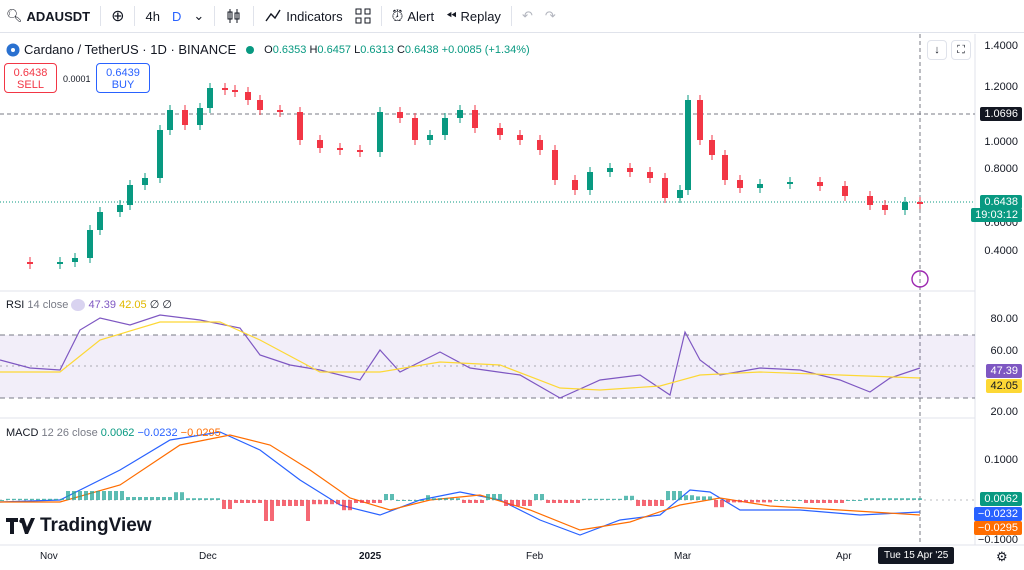 The height and width of the screenshot is (570, 1024). I want to click on settings-gear-icon: ⚙︎, so click(1002, 556).